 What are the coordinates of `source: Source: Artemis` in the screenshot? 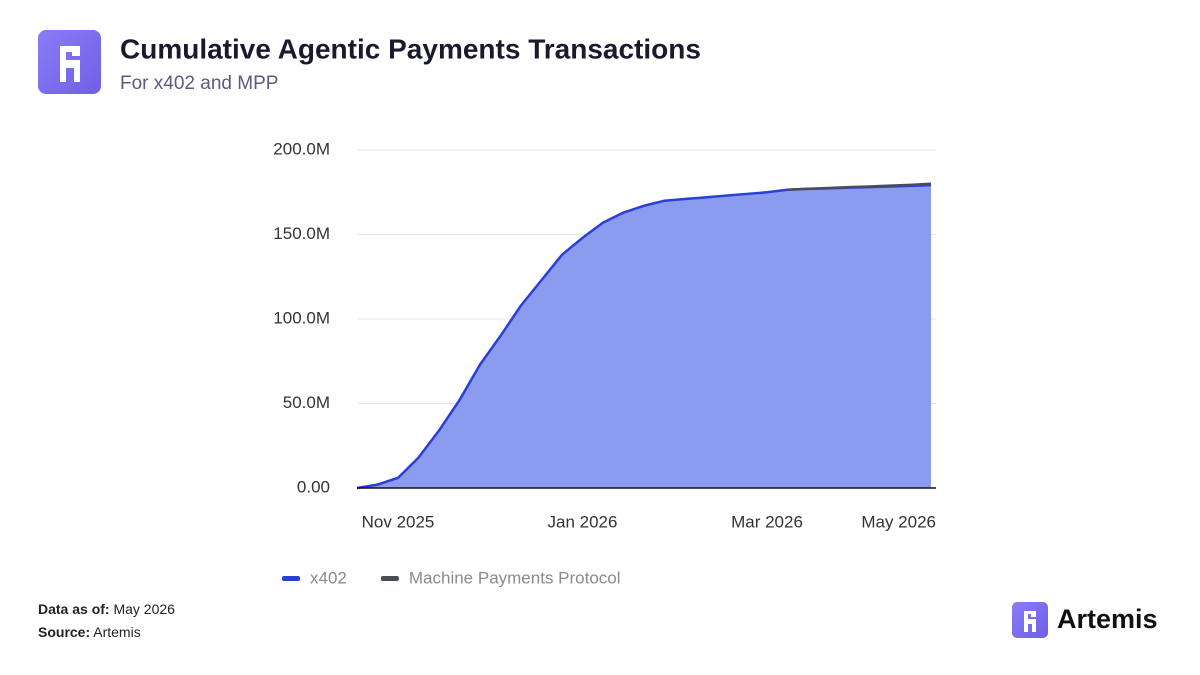 It's located at (89, 632).